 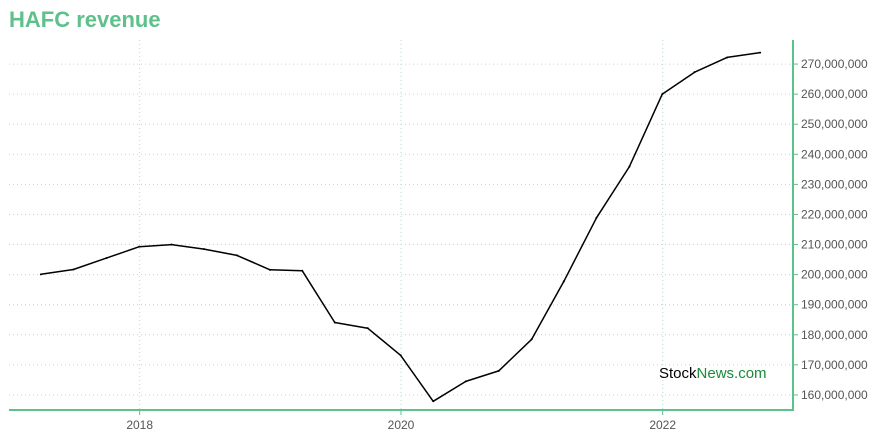 I want to click on y-tick-label: 220,000,000, so click(x=834, y=214).